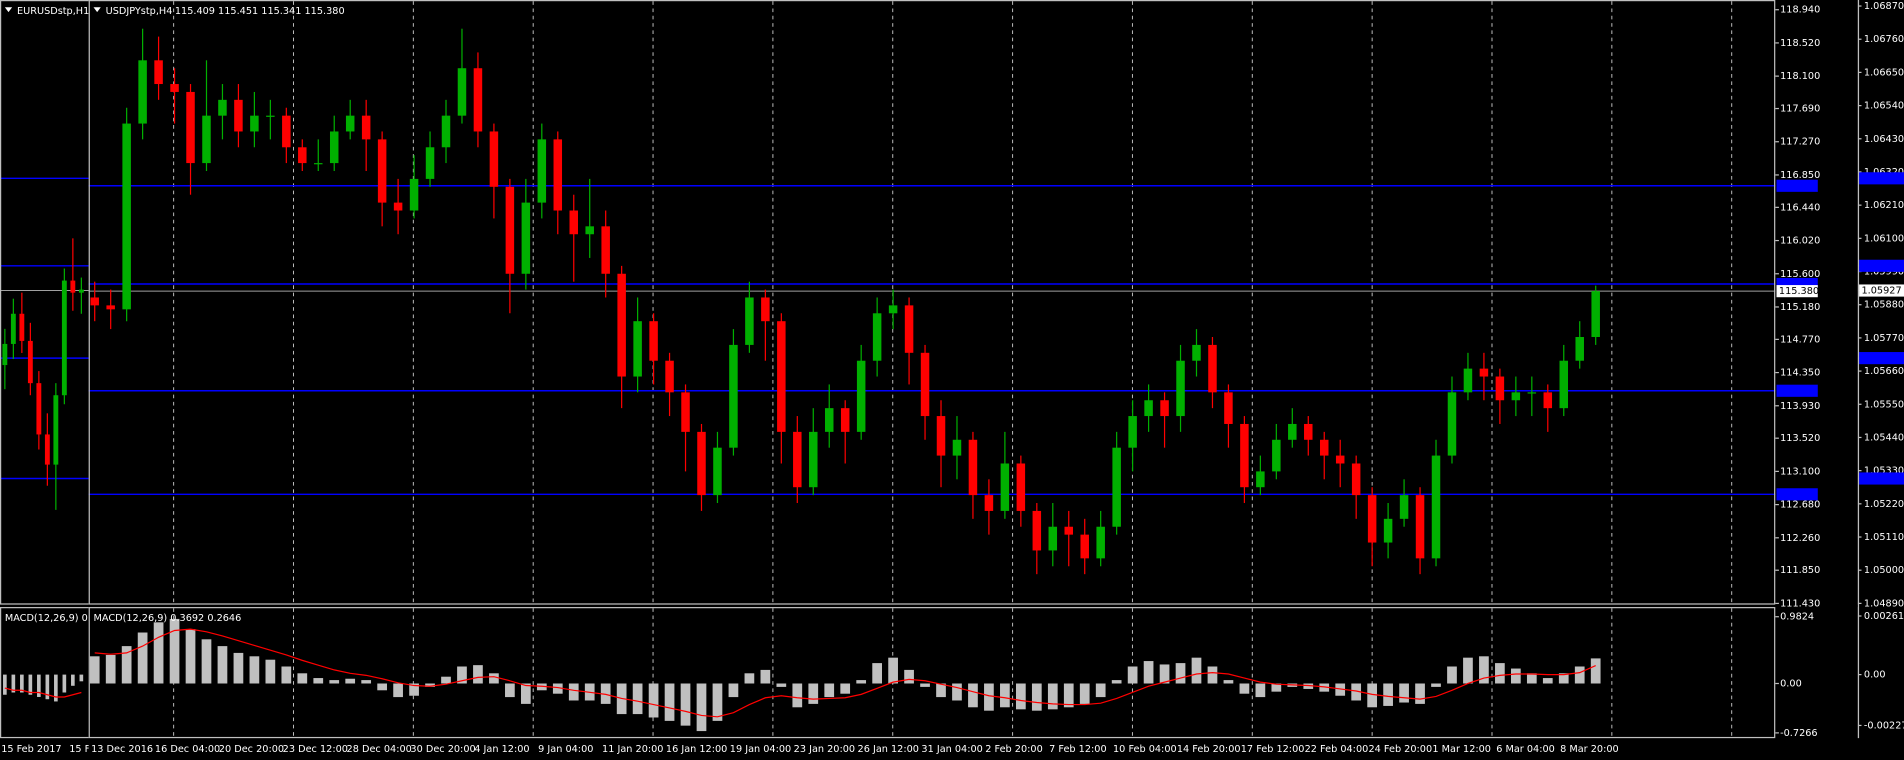 The width and height of the screenshot is (1904, 760). Describe the element at coordinates (824, 749) in the screenshot. I see `x-tick-label: 23 Jan 20:00` at that location.